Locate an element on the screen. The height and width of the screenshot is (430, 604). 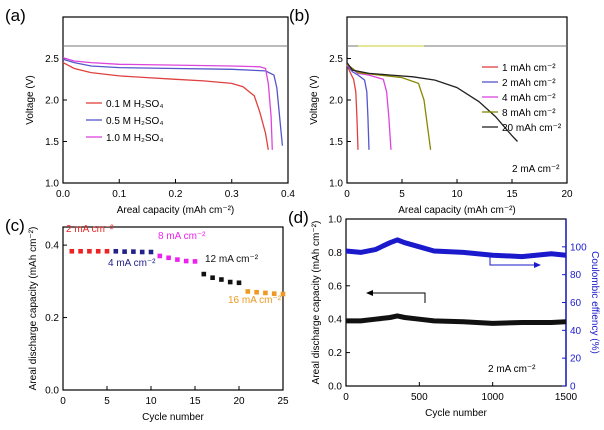
x-tick-label: 0.2 is located at coordinates (176, 194).